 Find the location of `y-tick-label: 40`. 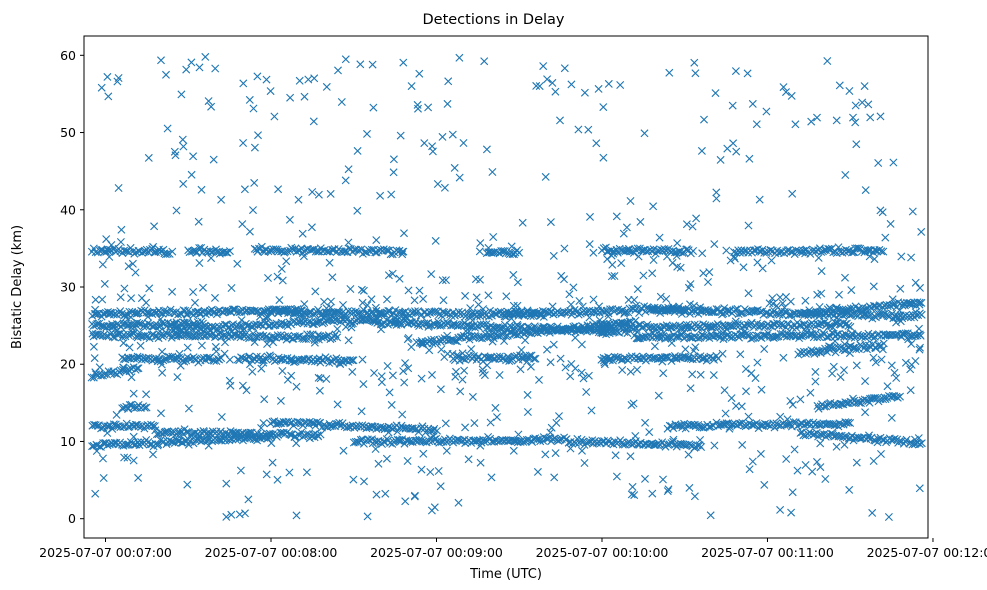

y-tick-label: 40 is located at coordinates (68, 209).